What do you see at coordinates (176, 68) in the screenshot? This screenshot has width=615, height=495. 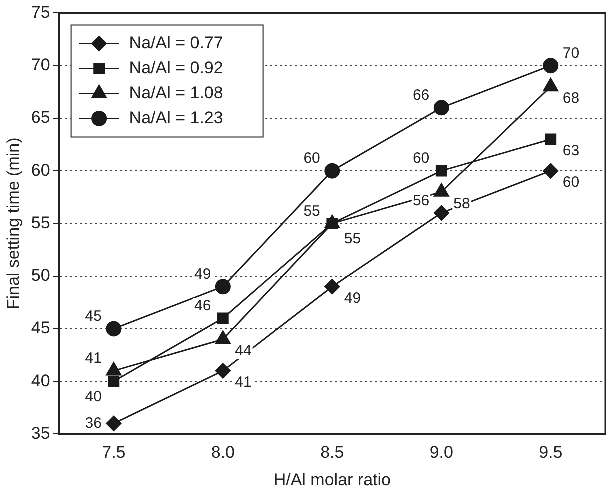 I see `legend-label: Na/Al = 0.92` at bounding box center [176, 68].